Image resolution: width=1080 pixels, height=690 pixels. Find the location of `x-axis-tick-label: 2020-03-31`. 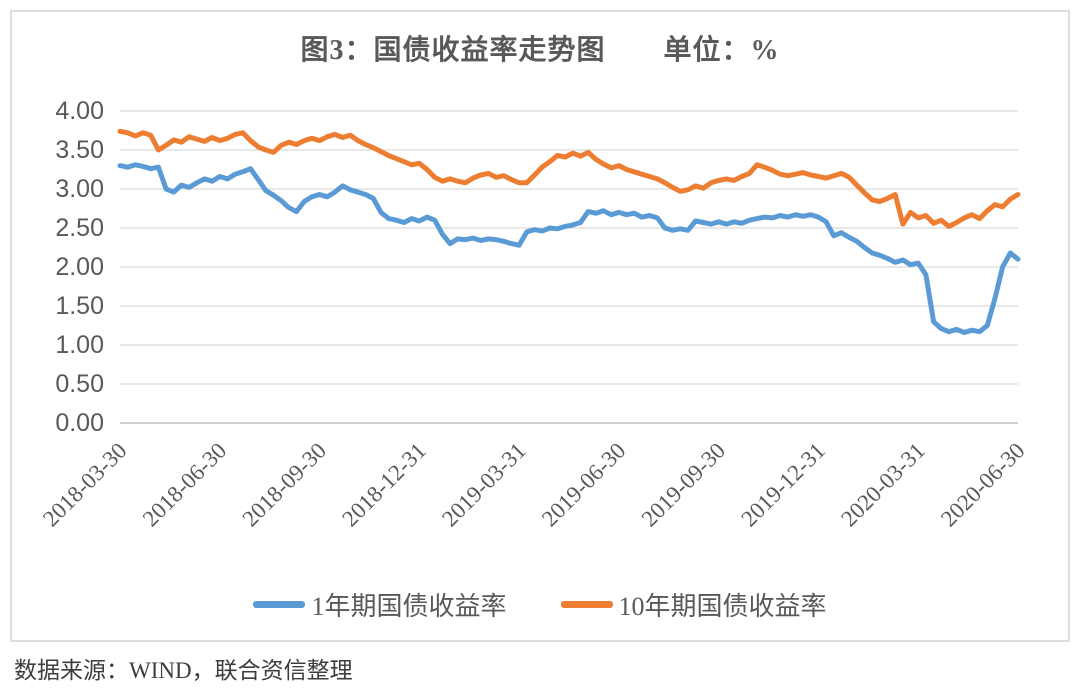

x-axis-tick-label: 2020-03-31 is located at coordinates (883, 485).